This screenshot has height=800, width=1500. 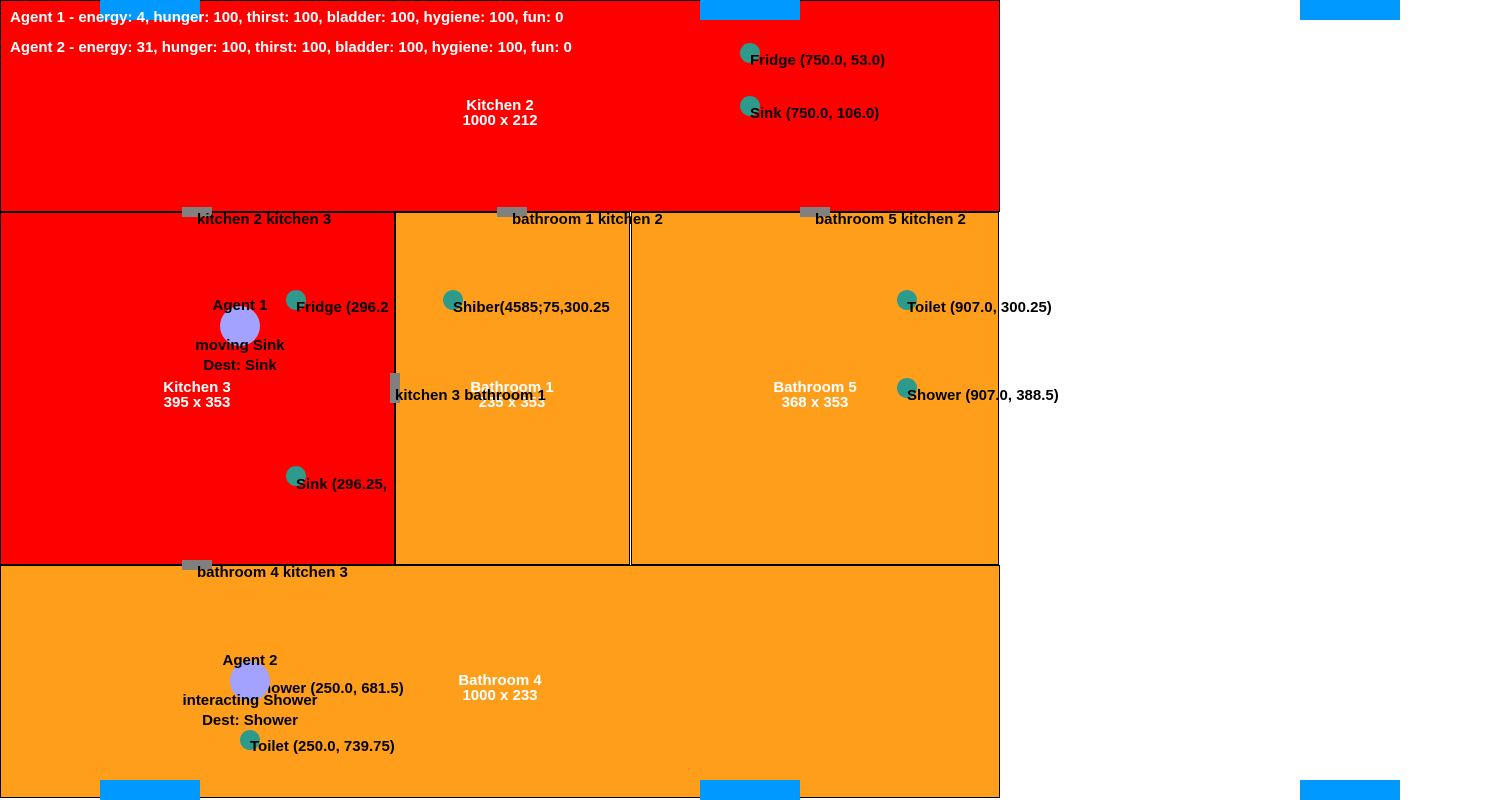 What do you see at coordinates (512, 212) in the screenshot?
I see `door-bathroom1-kitchen2` at bounding box center [512, 212].